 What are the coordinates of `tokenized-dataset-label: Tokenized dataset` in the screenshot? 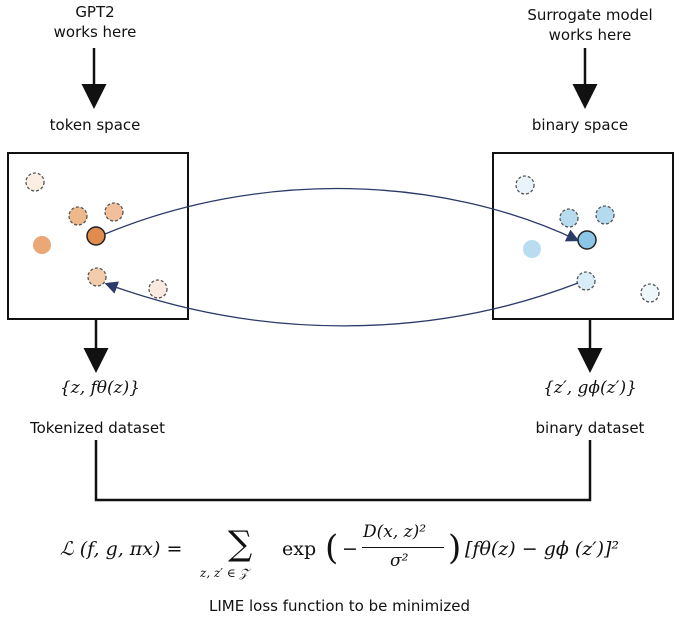 It's located at (97, 428).